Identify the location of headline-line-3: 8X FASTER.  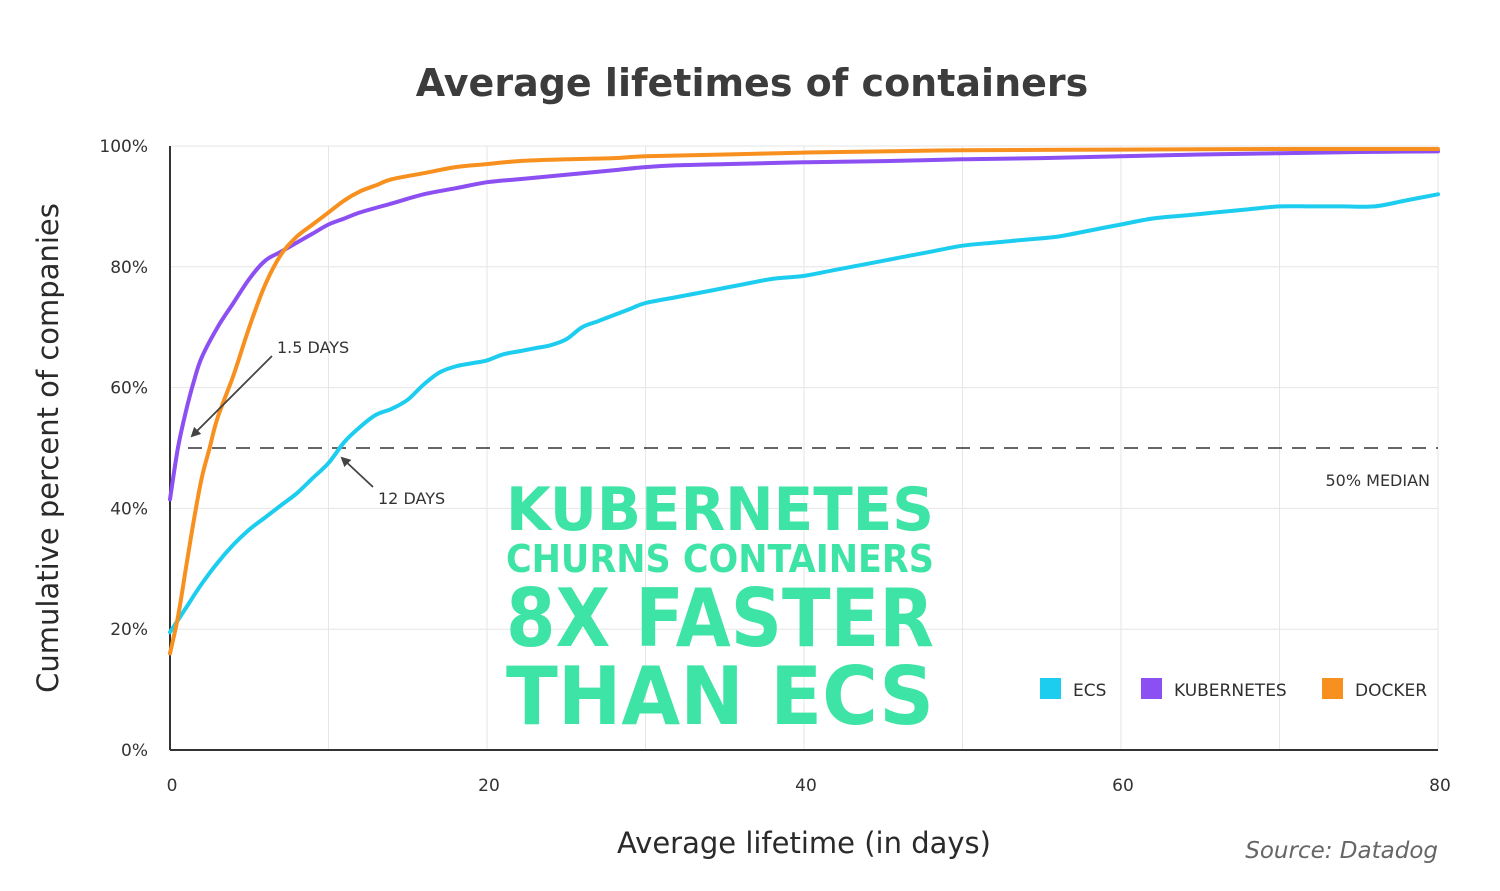
(720, 618).